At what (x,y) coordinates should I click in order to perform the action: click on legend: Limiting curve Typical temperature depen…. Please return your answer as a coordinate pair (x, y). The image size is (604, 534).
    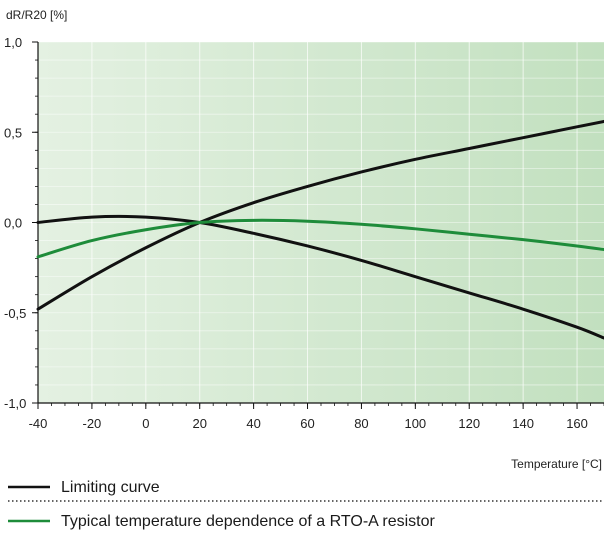
    Looking at the image, I should click on (306, 504).